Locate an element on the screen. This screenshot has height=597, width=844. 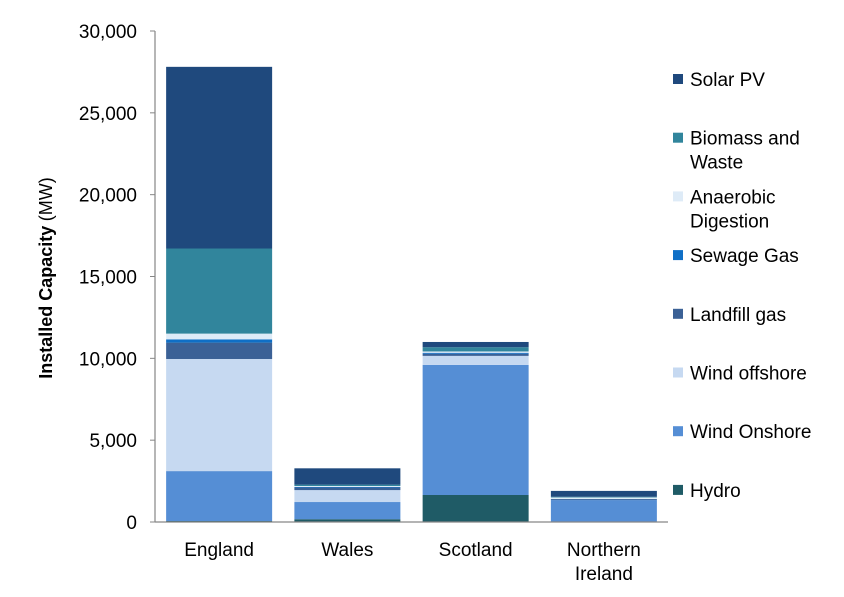
y-tick-label-3: 15,000 is located at coordinates (108, 278).